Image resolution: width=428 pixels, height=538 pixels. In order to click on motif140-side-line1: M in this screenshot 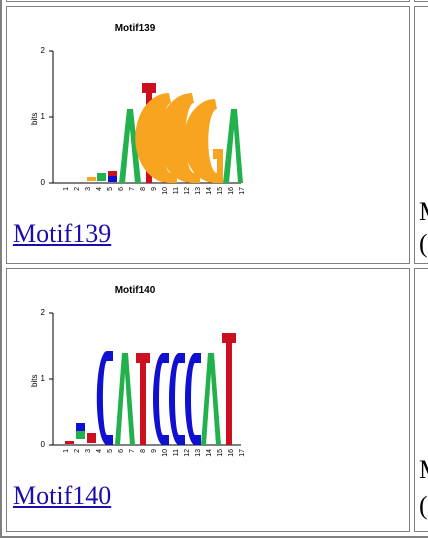, I will do `click(423, 470)`.